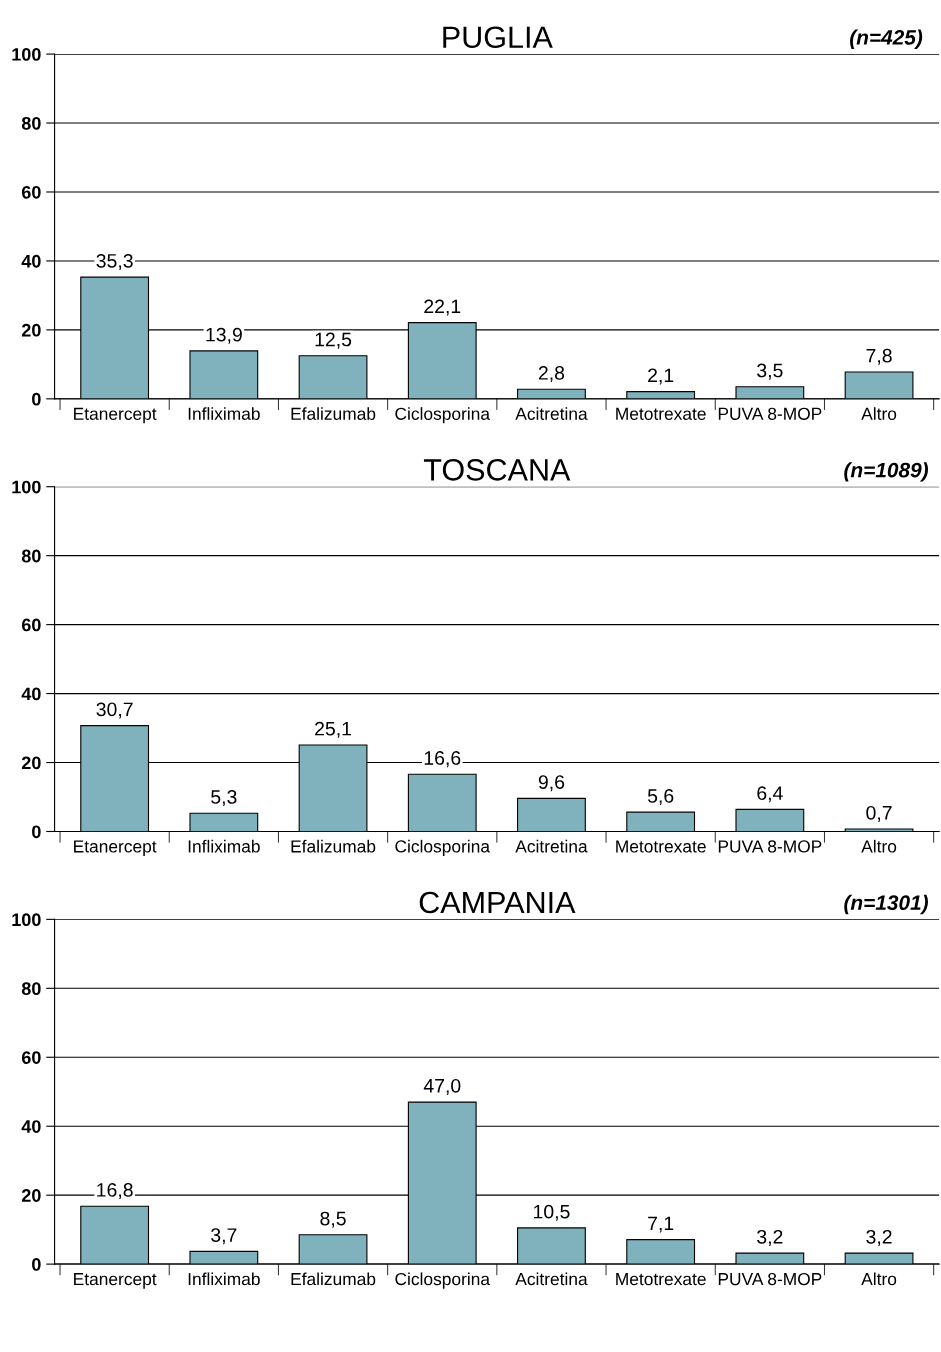 The height and width of the screenshot is (1352, 941). Describe the element at coordinates (551, 374) in the screenshot. I see `data-label: 2,8` at that location.